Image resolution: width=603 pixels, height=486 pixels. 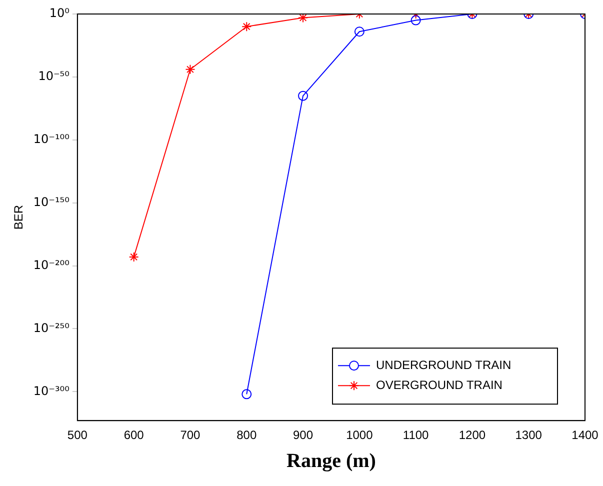 What do you see at coordinates (444, 365) in the screenshot?
I see `legend-label: UNDERGROUND TRAIN` at bounding box center [444, 365].